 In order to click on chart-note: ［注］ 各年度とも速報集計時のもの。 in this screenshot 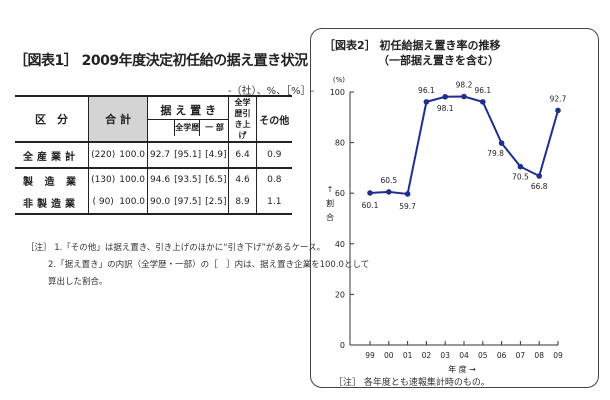, I will do `click(412, 383)`.